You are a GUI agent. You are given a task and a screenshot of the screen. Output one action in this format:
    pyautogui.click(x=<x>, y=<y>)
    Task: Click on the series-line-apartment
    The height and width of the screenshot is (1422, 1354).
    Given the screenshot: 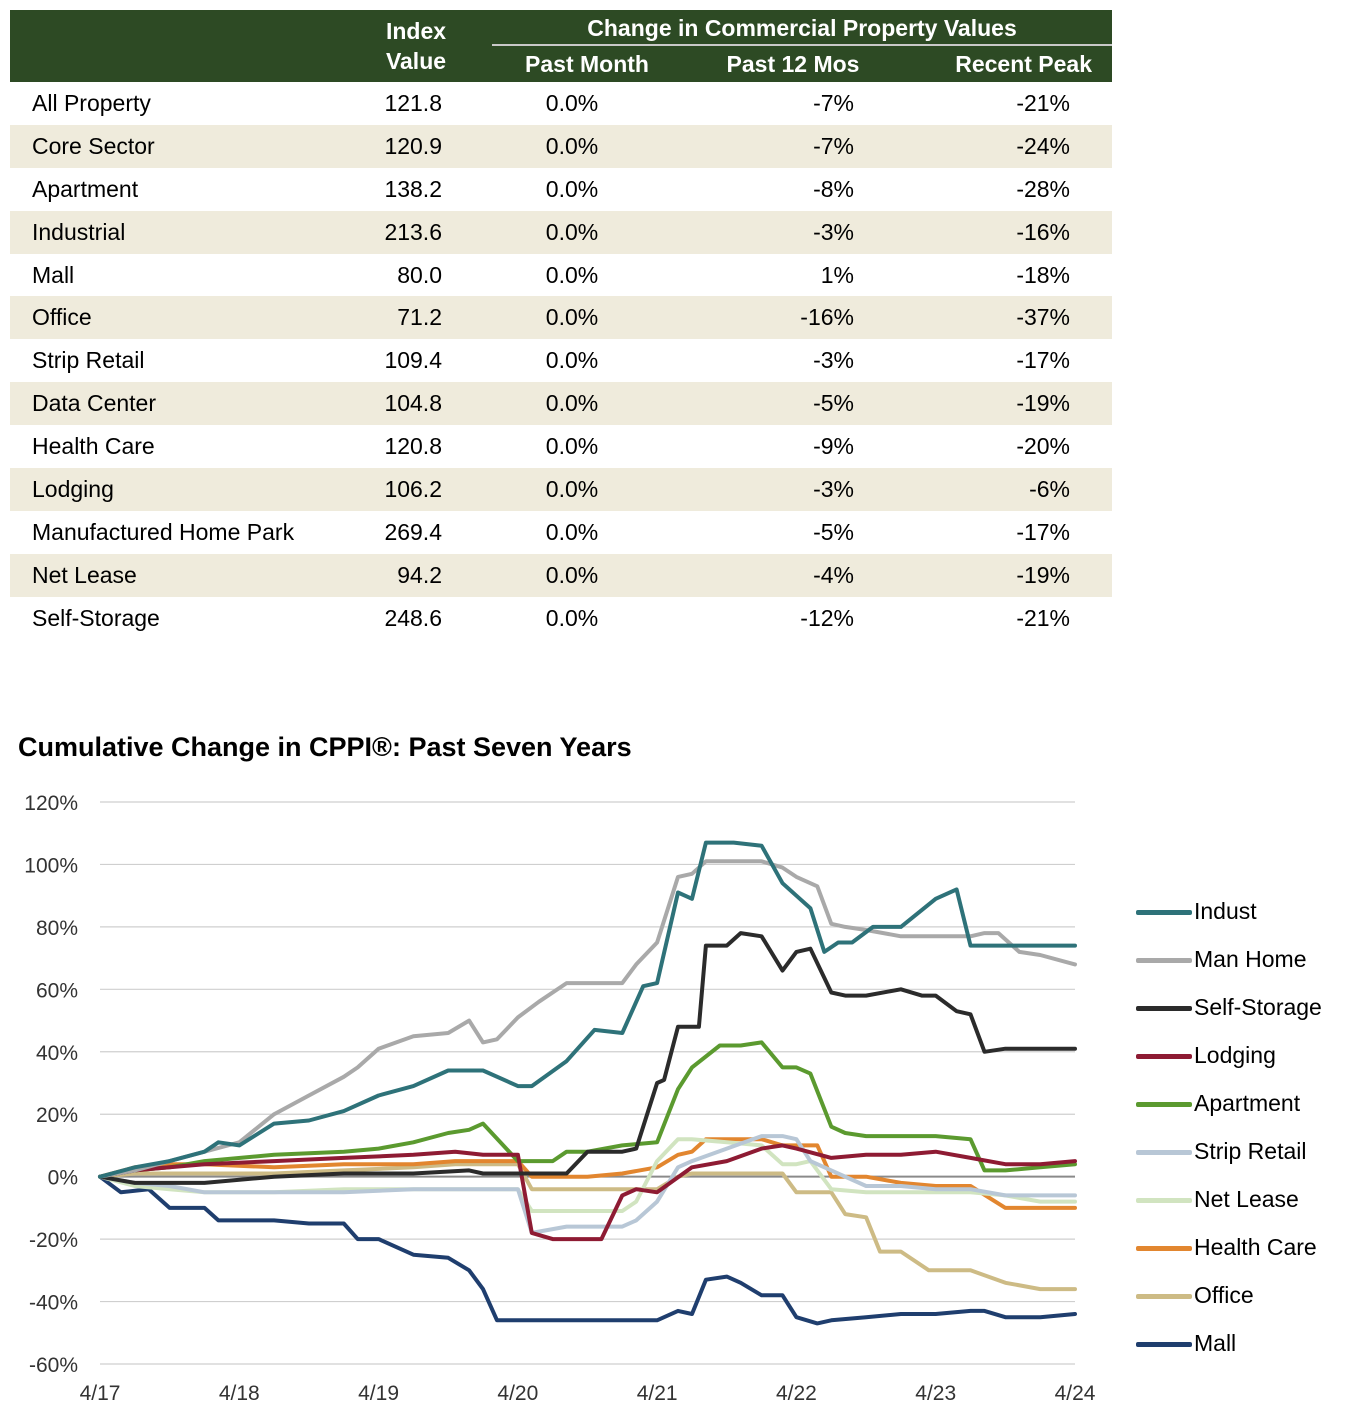 What is the action you would take?
    pyautogui.click(x=587, y=1109)
    